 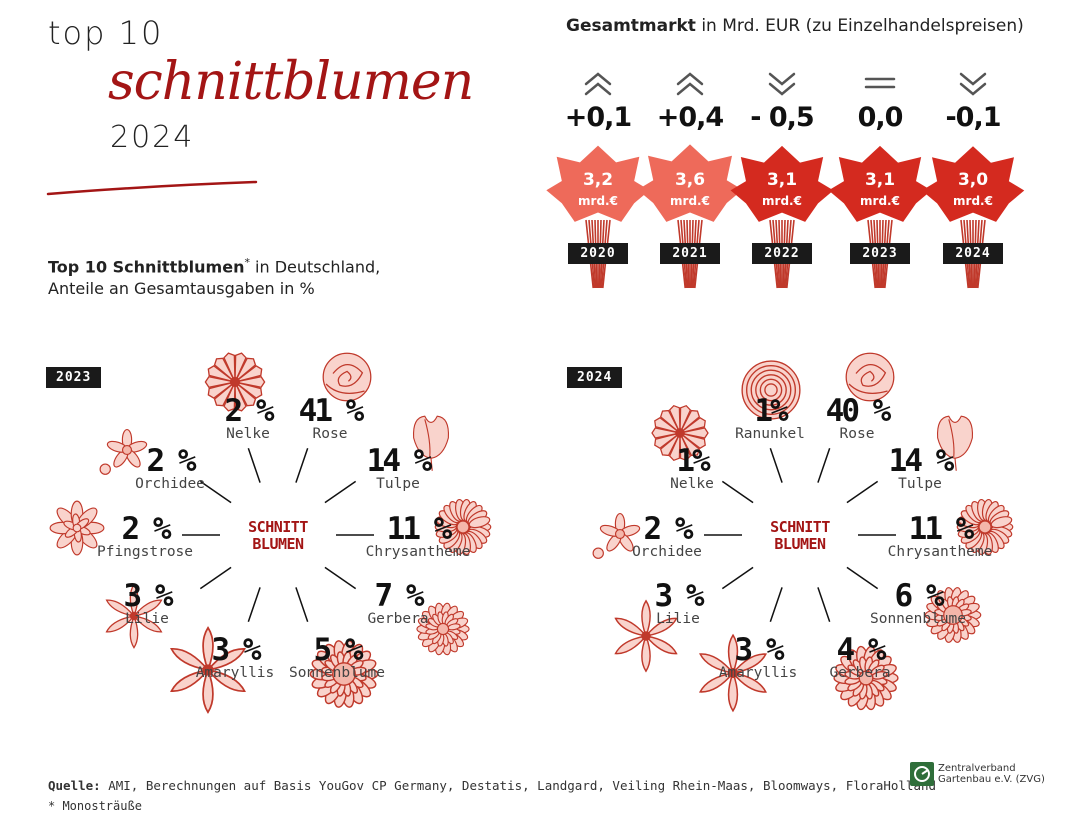 I want to click on slice-label: Tulpe, so click(x=920, y=484).